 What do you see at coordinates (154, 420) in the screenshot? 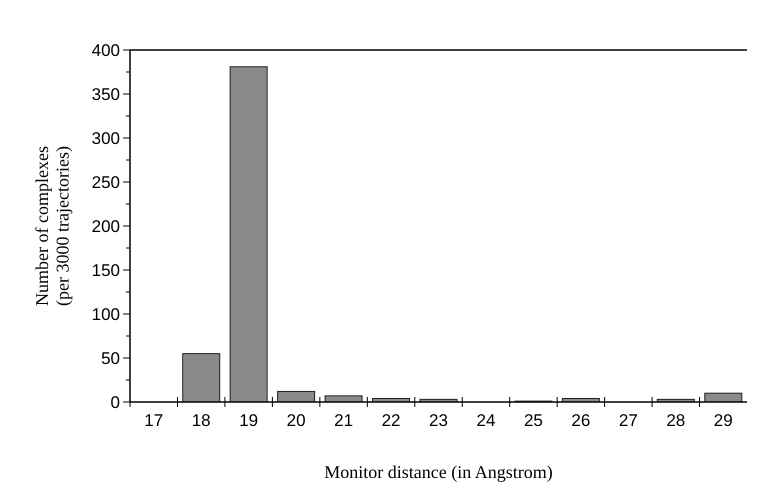
I see `x-tick-label: 17` at bounding box center [154, 420].